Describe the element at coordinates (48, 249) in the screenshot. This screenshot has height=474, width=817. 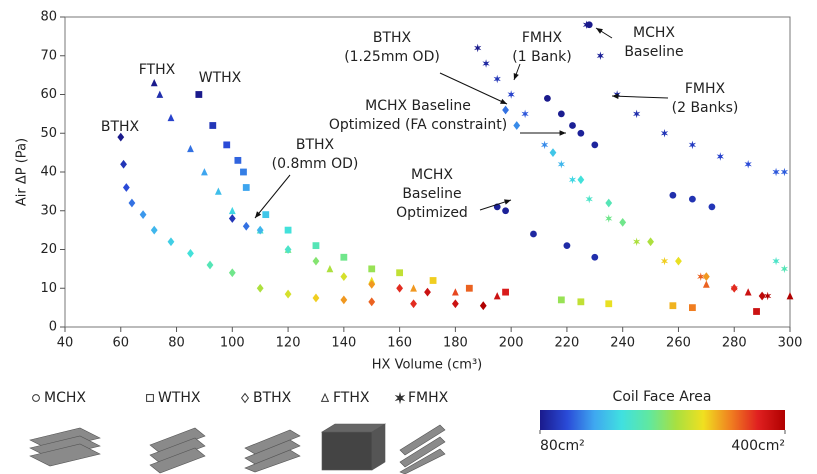
I see `y-tick-label: 20` at that location.